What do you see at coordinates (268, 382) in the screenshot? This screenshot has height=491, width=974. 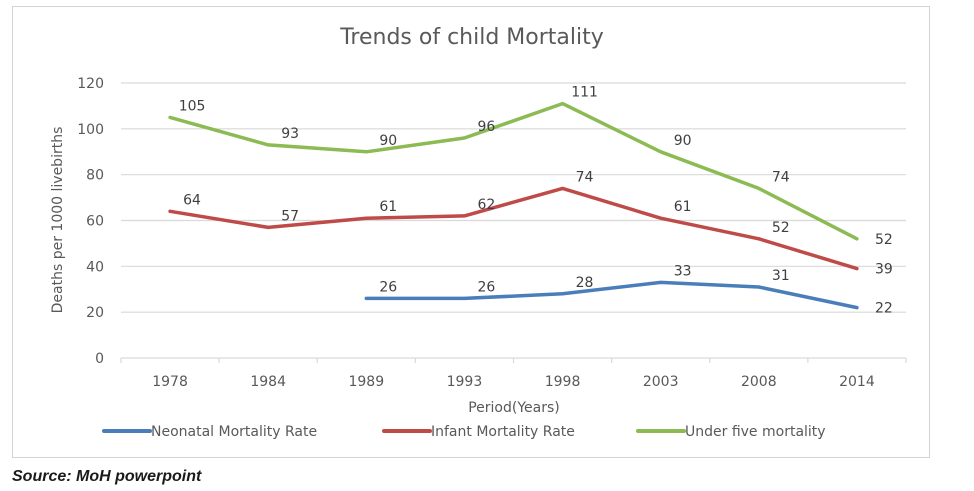 I see `x-tick-label: 1984` at bounding box center [268, 382].